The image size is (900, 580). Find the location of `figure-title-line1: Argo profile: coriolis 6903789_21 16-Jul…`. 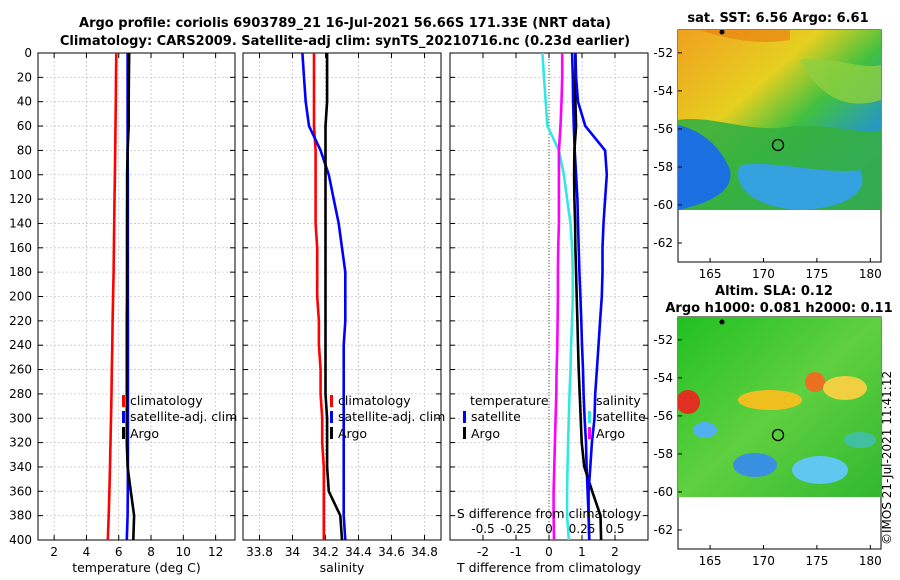

figure-title-line1: Argo profile: coriolis 6903789_21 16-Jul… is located at coordinates (345, 23).